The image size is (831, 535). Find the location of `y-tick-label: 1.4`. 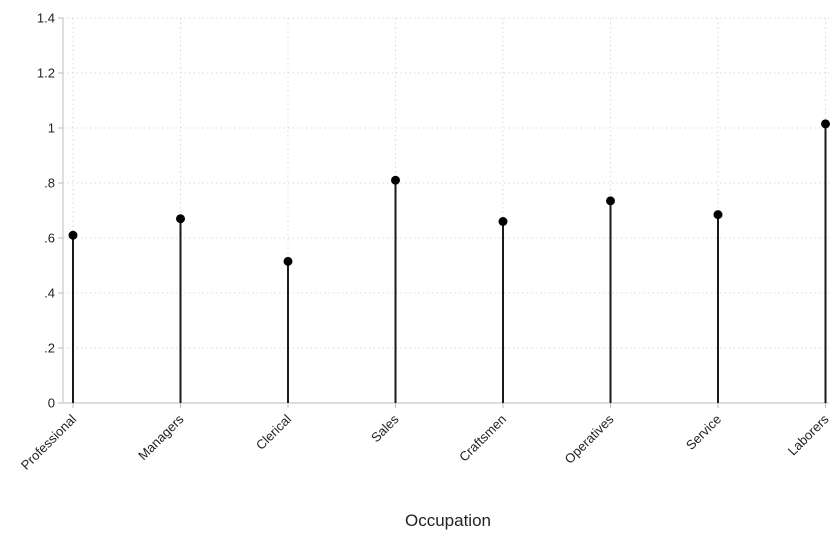

y-tick-label: 1.4 is located at coordinates (46, 18).